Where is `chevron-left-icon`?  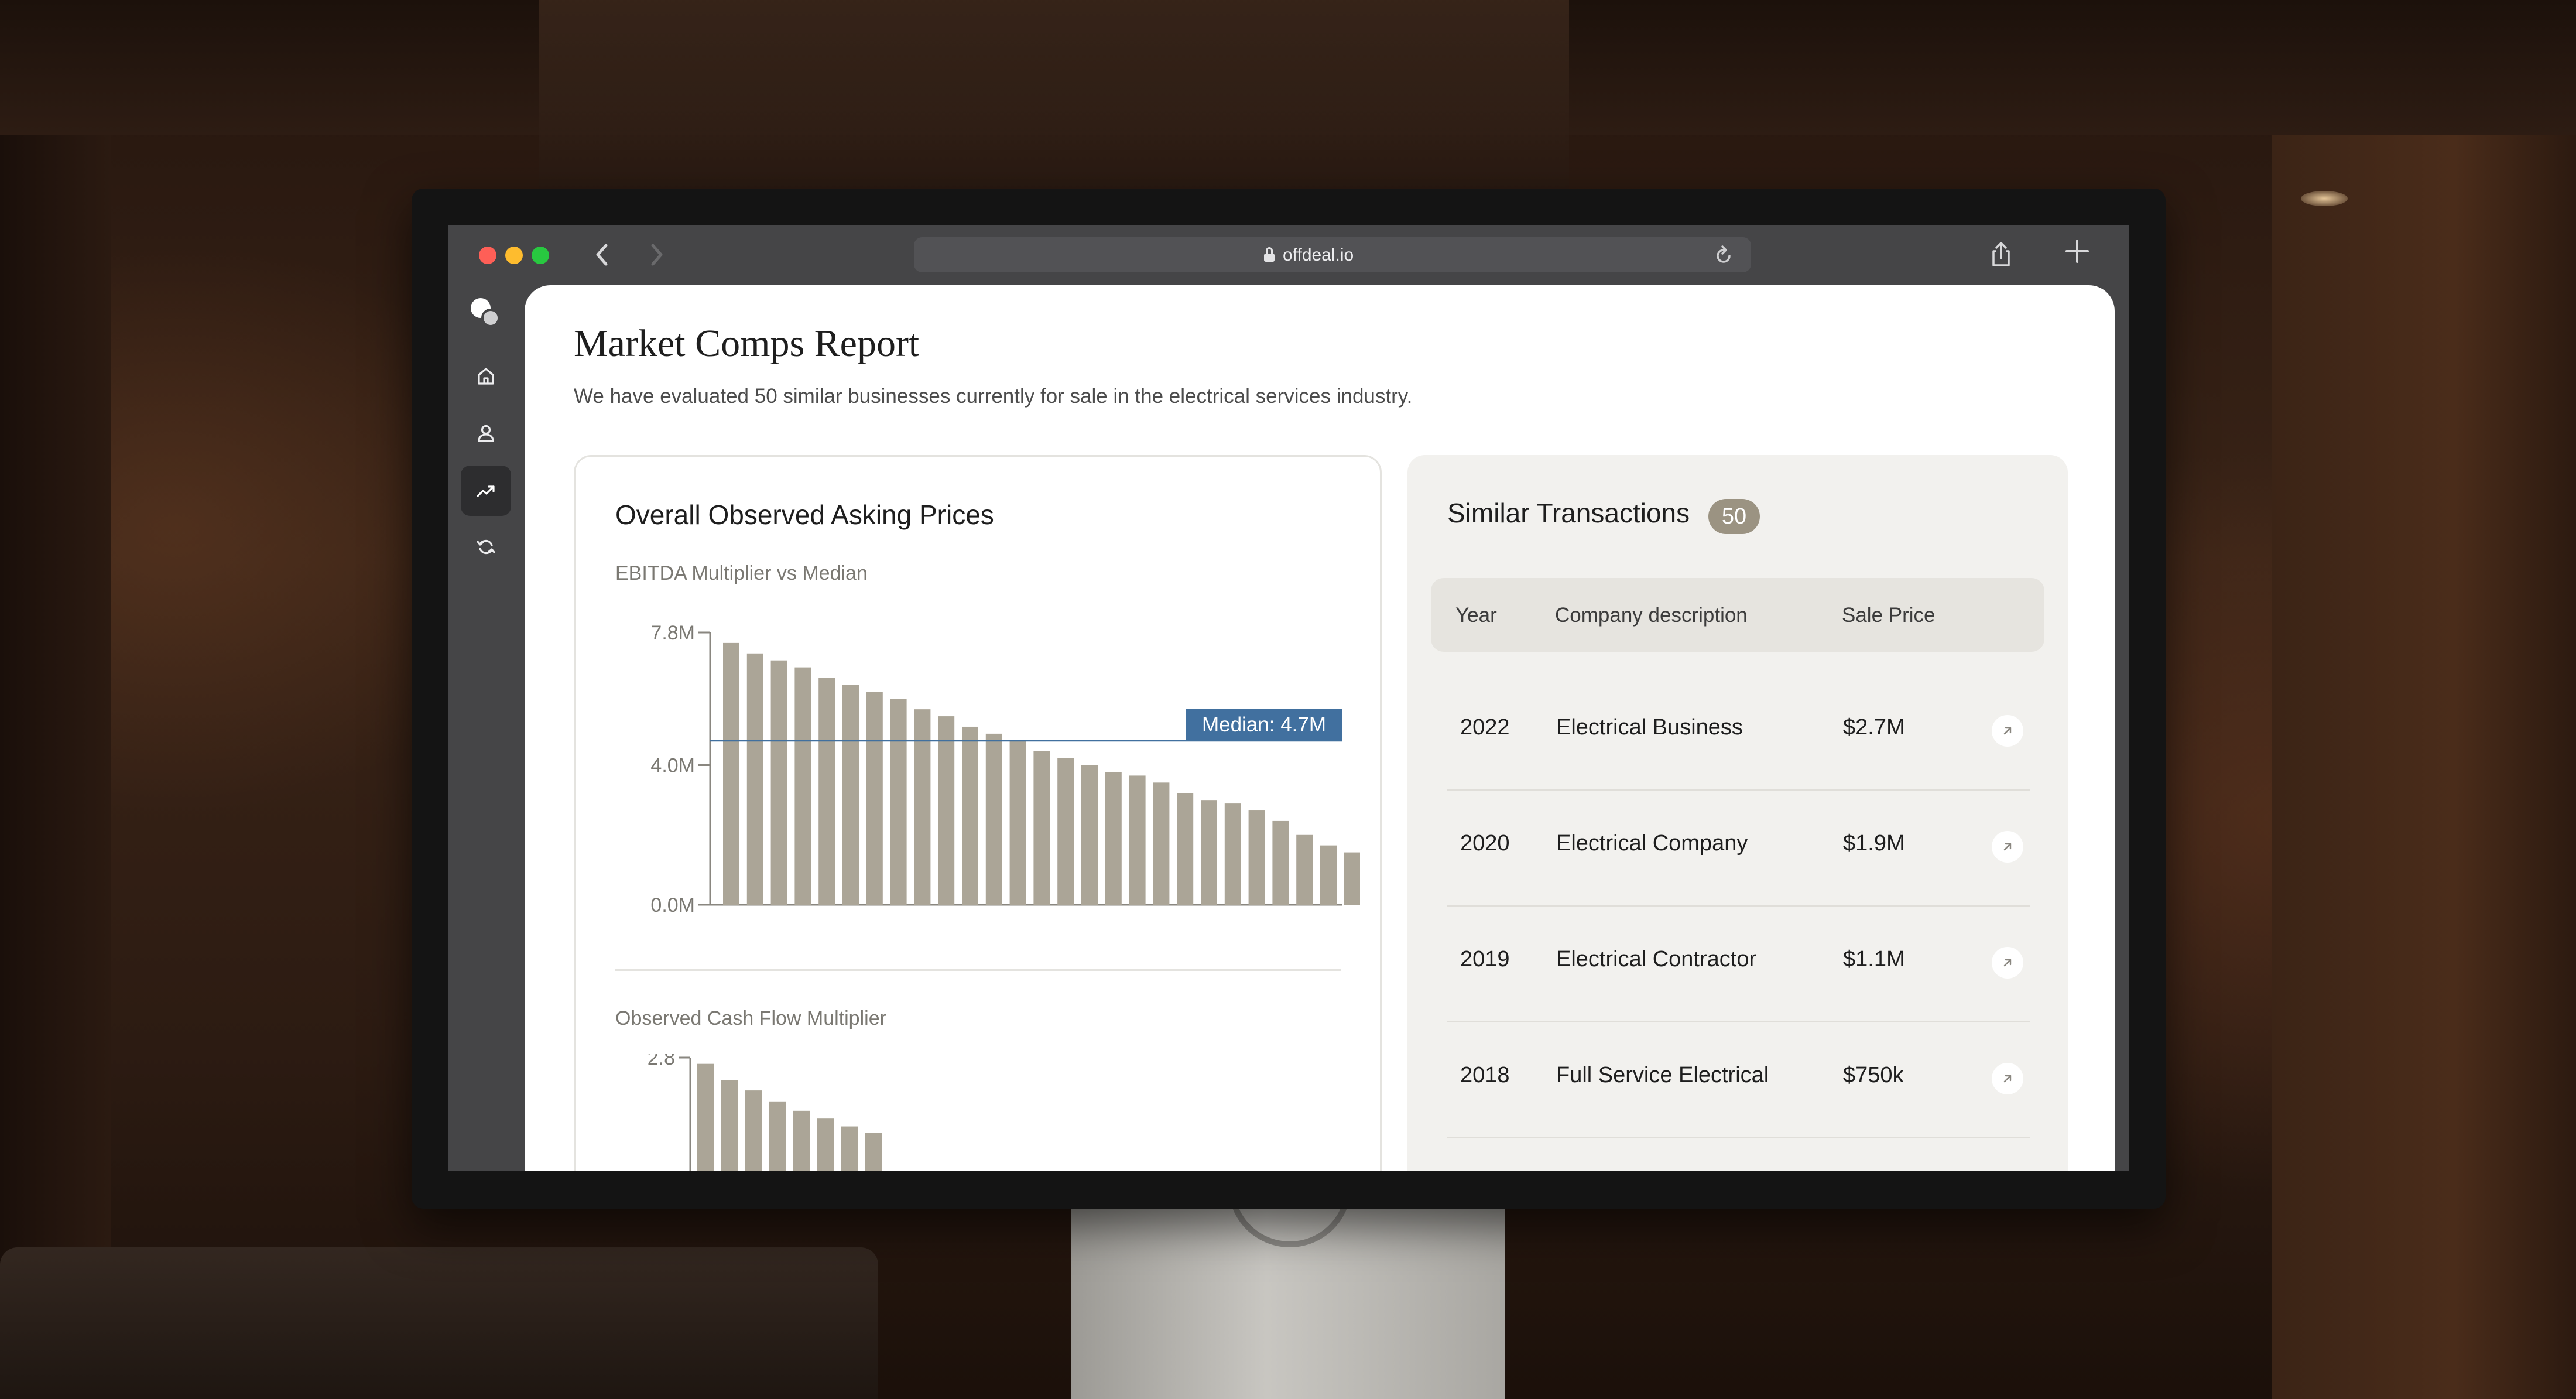
chevron-left-icon is located at coordinates (602, 255).